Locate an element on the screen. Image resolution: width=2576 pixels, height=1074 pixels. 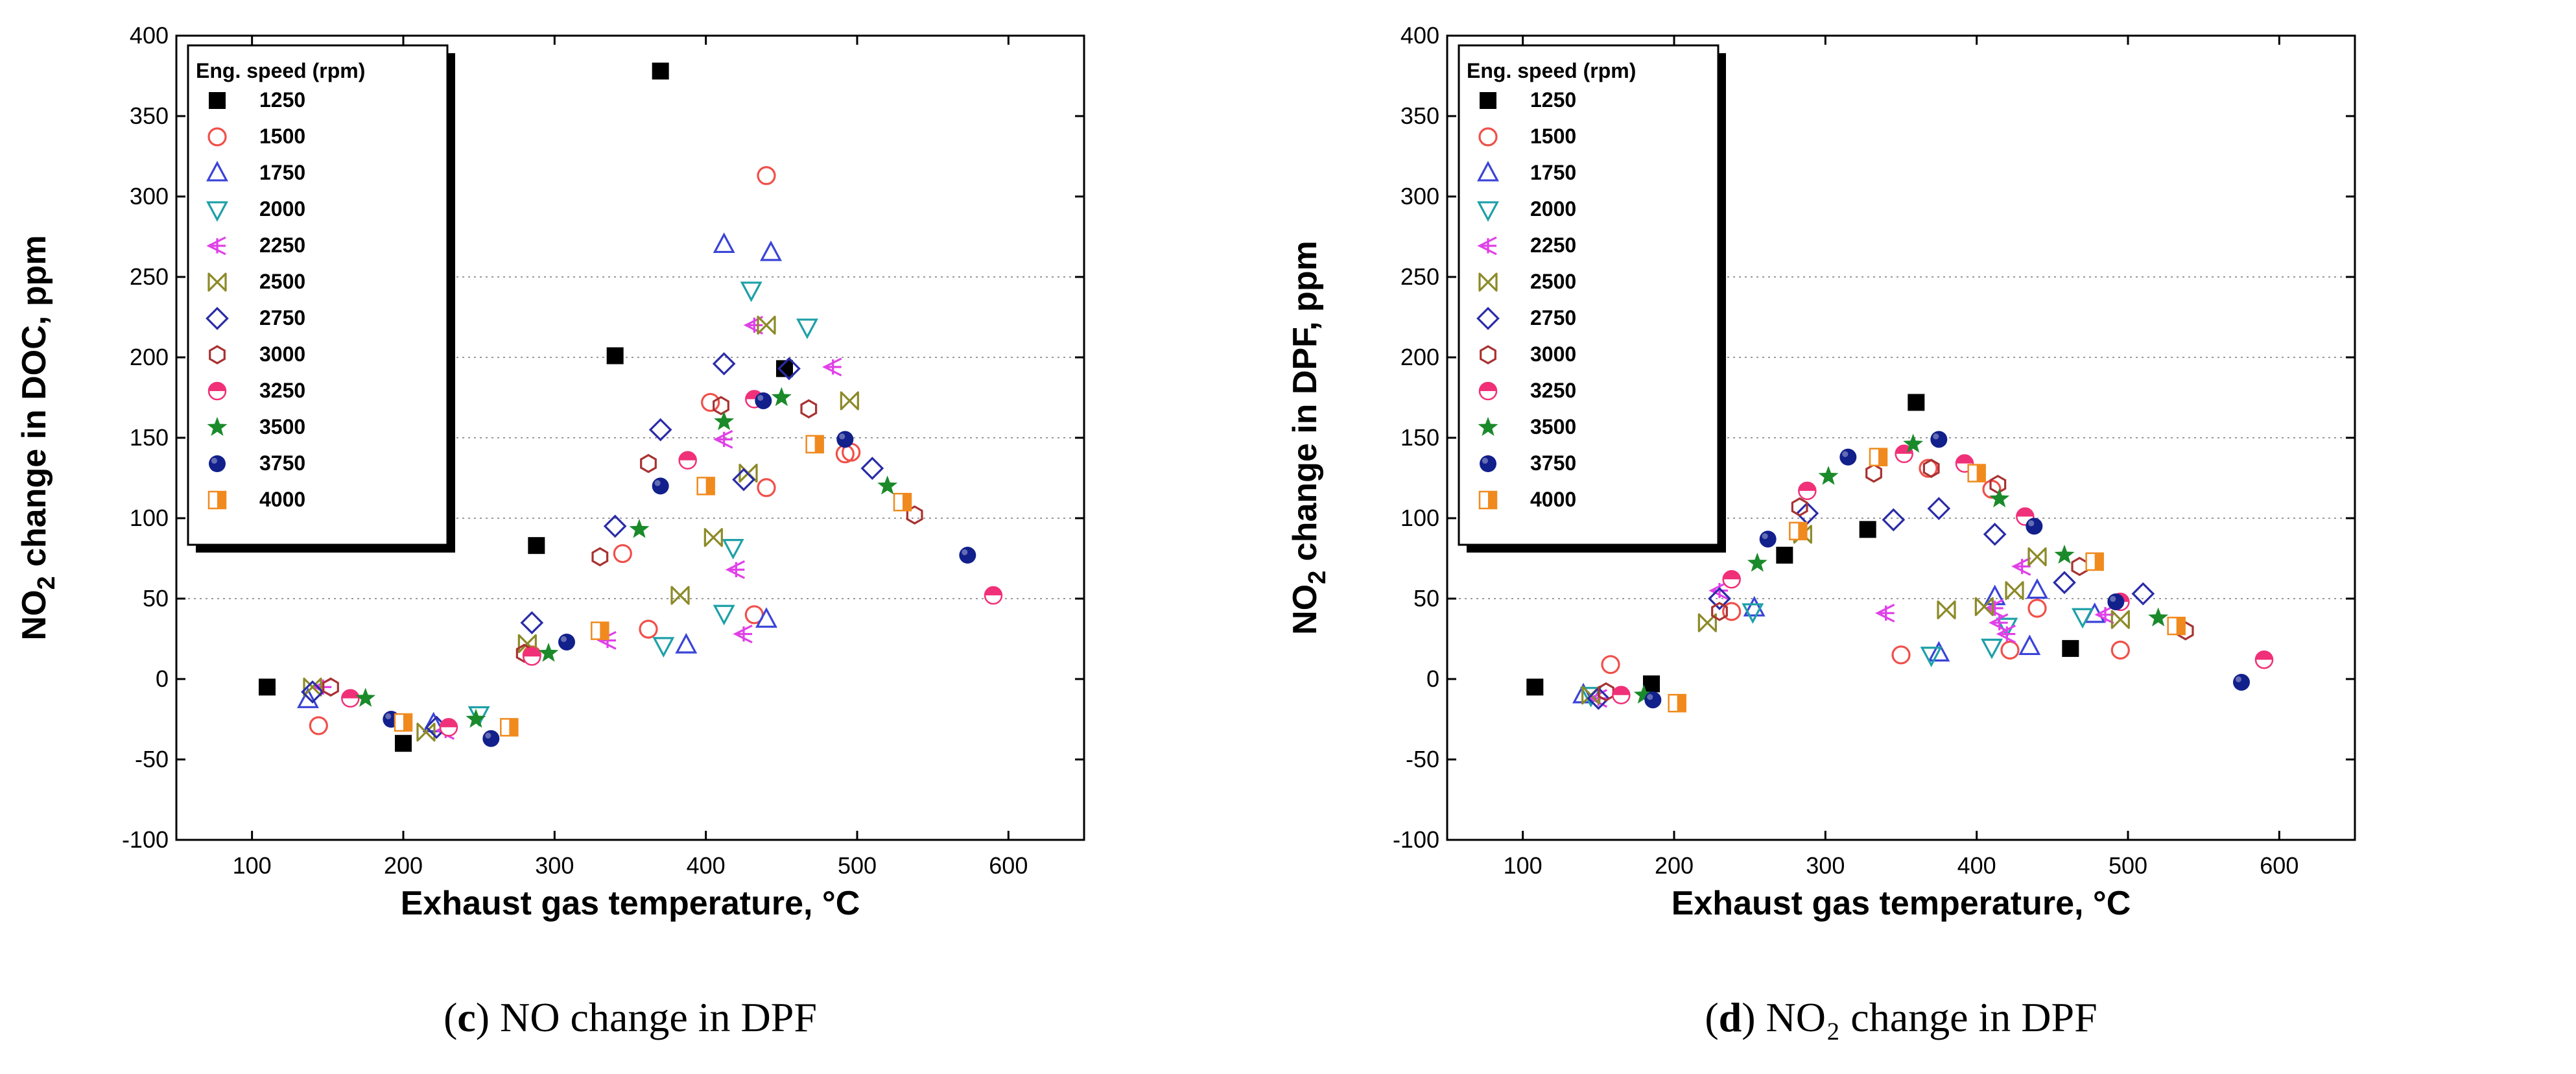
legend-label: 3250 is located at coordinates (1553, 390).